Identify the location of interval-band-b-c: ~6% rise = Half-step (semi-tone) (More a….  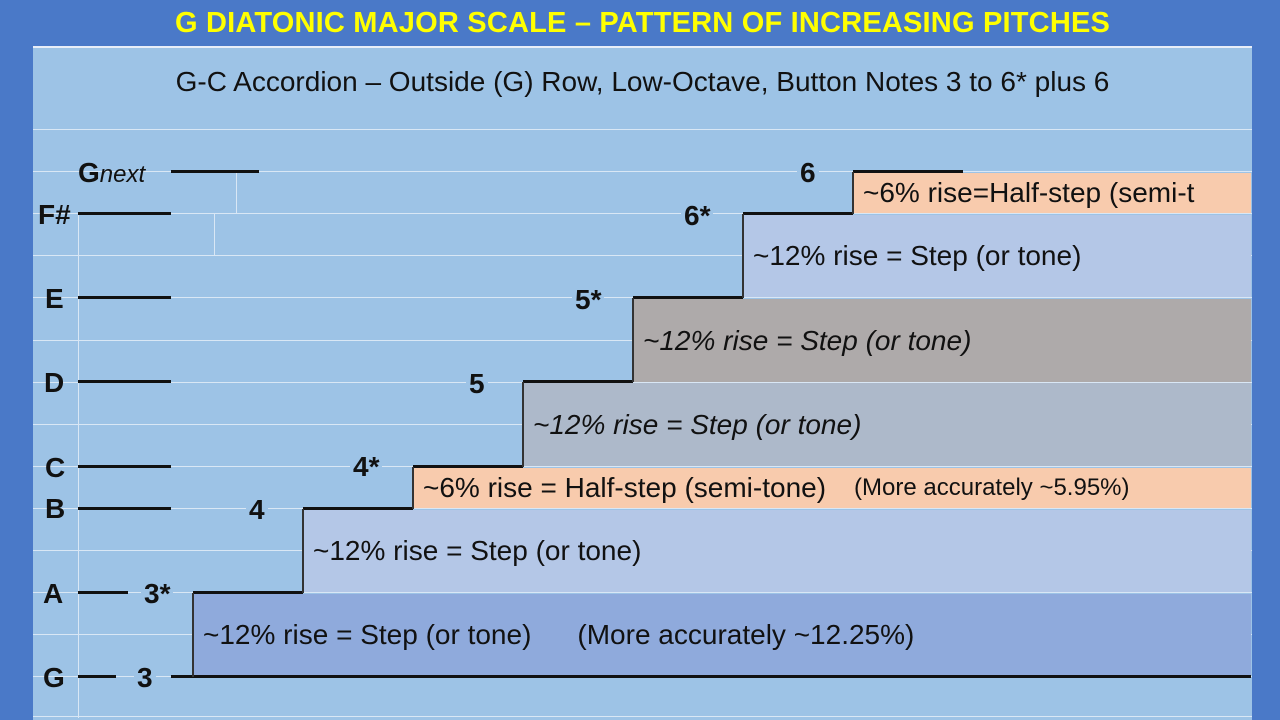
(832, 488).